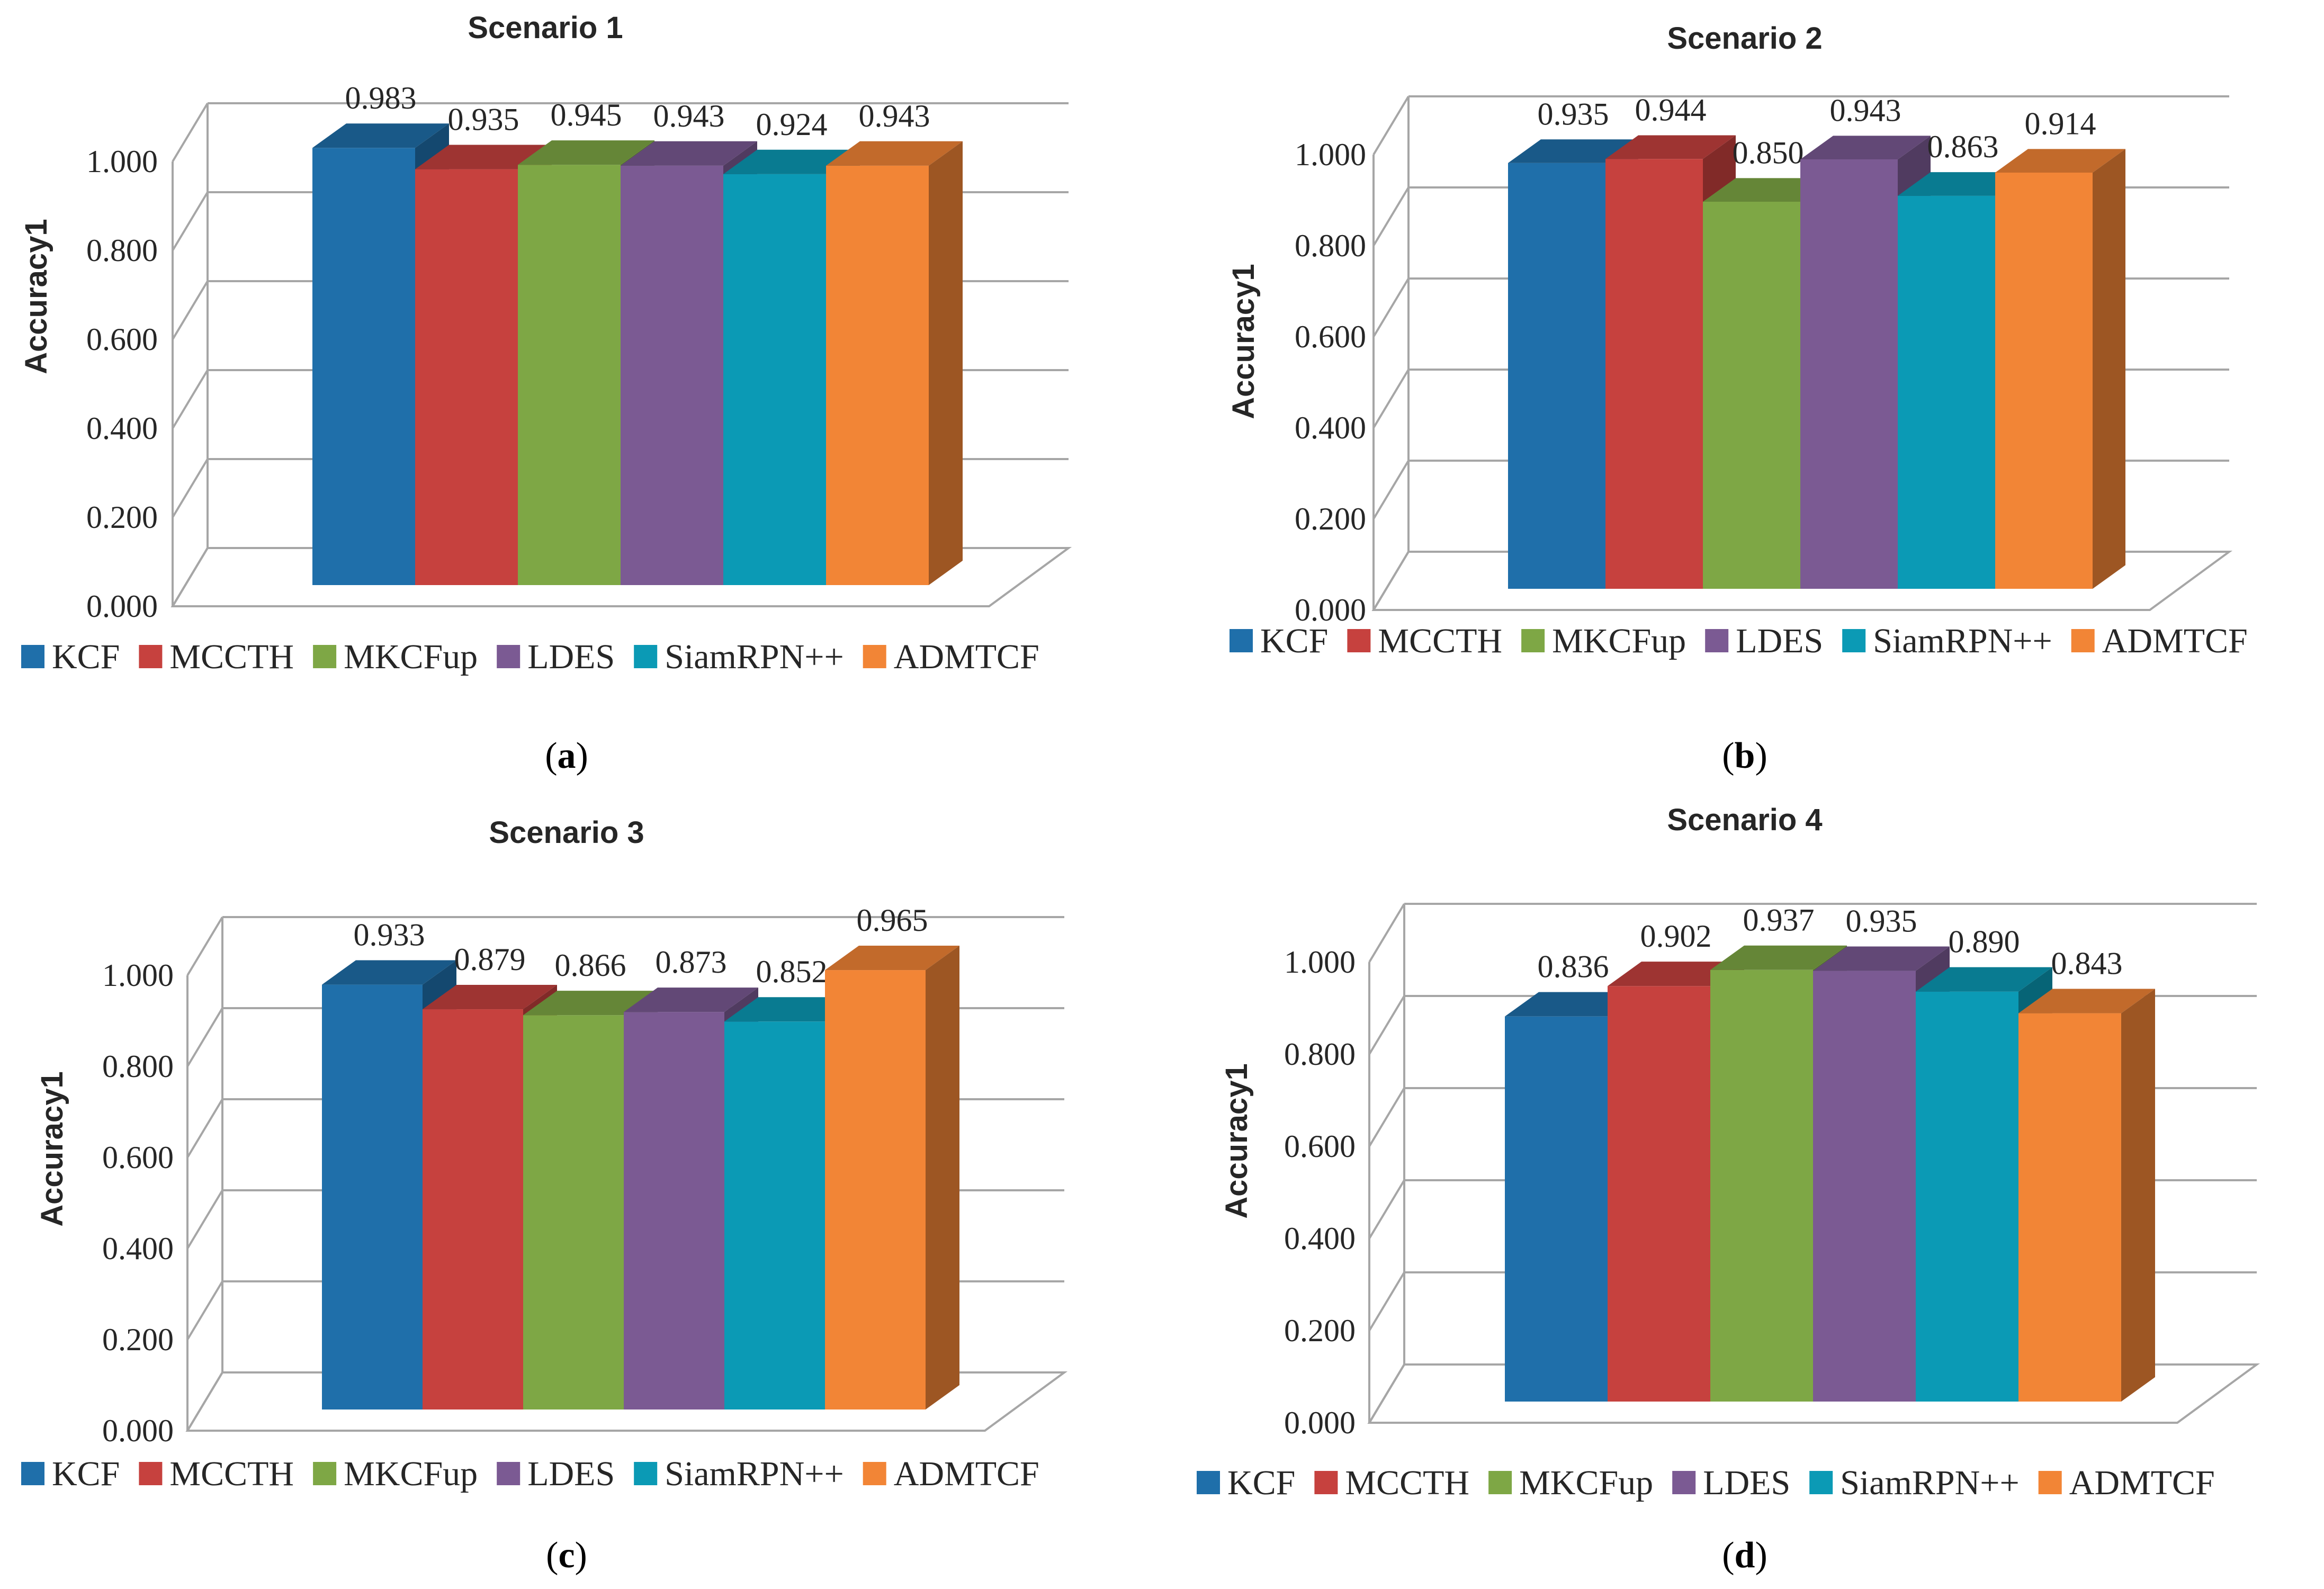 This screenshot has height=1589, width=2324. I want to click on data-label: 0.890, so click(1984, 941).